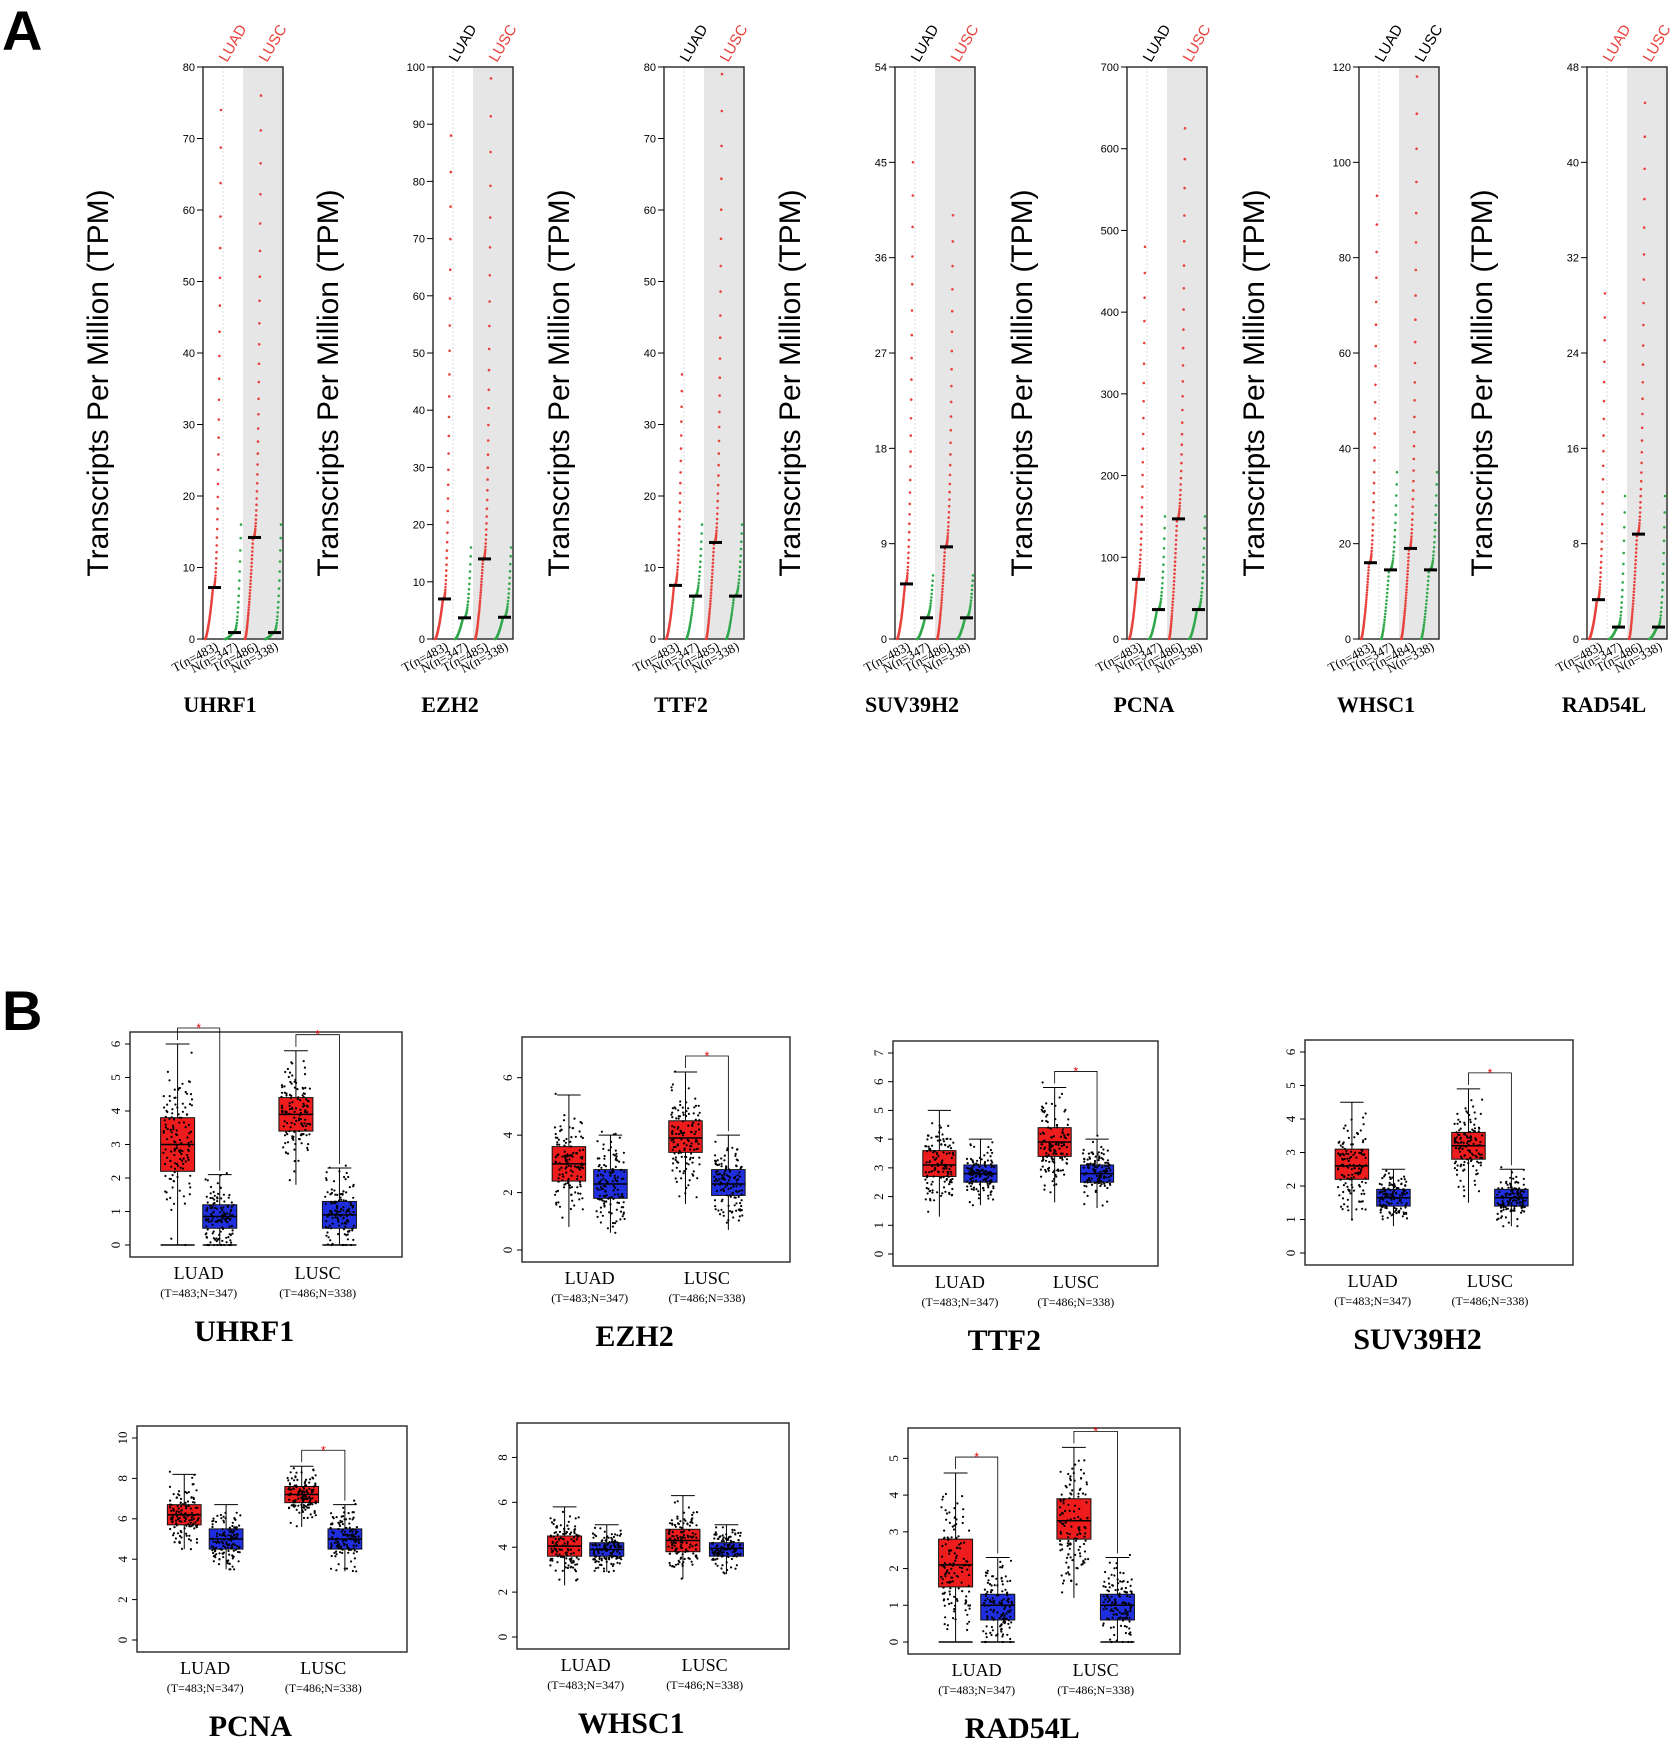 This screenshot has height=1759, width=1672. Describe the element at coordinates (1573, 354) in the screenshot. I see `y-tick-label: 24` at that location.